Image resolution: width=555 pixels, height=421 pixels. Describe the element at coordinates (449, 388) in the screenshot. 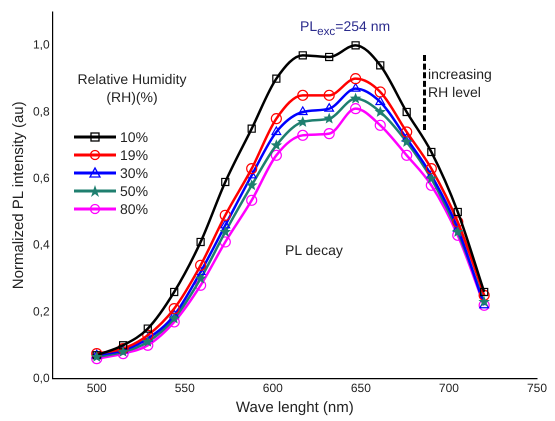

I see `x-tick-label: 700` at that location.